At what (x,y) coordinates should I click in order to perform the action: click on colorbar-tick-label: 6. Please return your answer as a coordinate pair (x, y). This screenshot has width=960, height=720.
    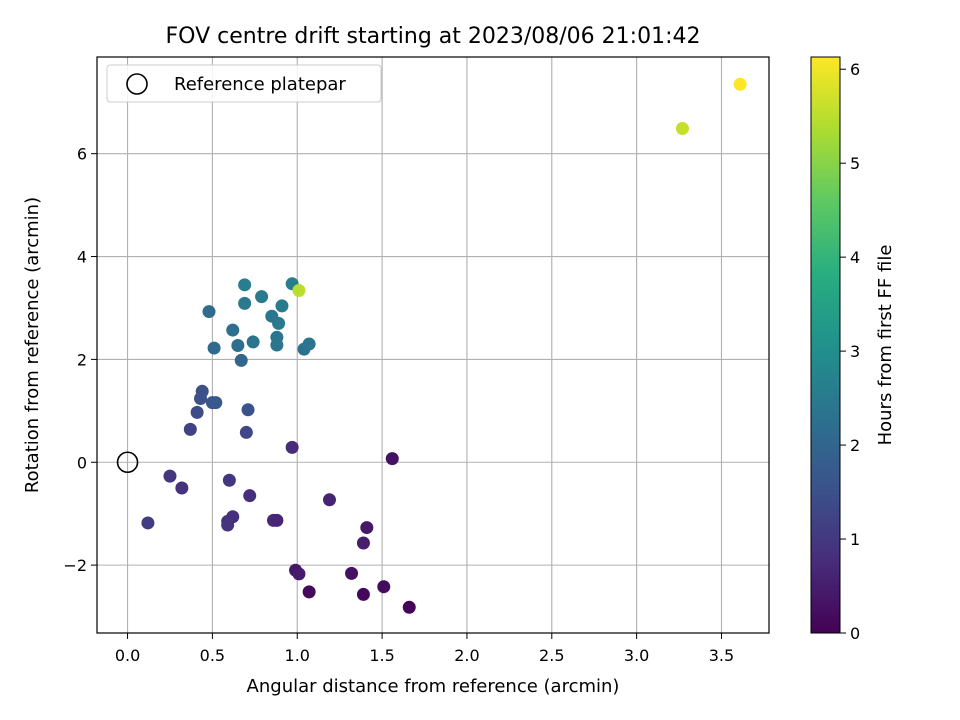
    Looking at the image, I should click on (855, 69).